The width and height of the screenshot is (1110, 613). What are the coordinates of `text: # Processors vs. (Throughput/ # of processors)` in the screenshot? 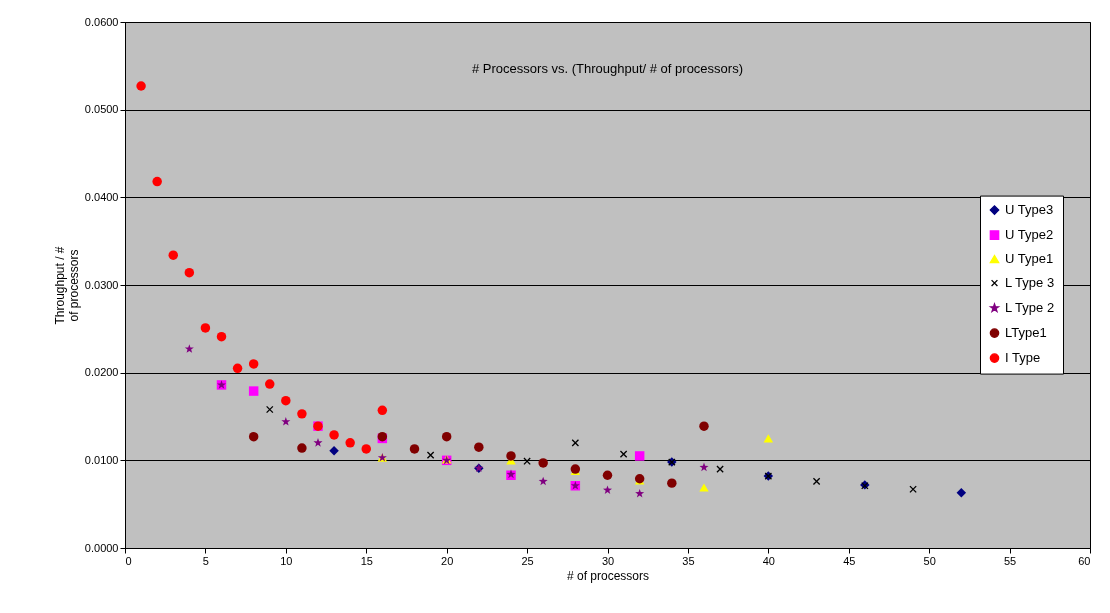 It's located at (607, 68).